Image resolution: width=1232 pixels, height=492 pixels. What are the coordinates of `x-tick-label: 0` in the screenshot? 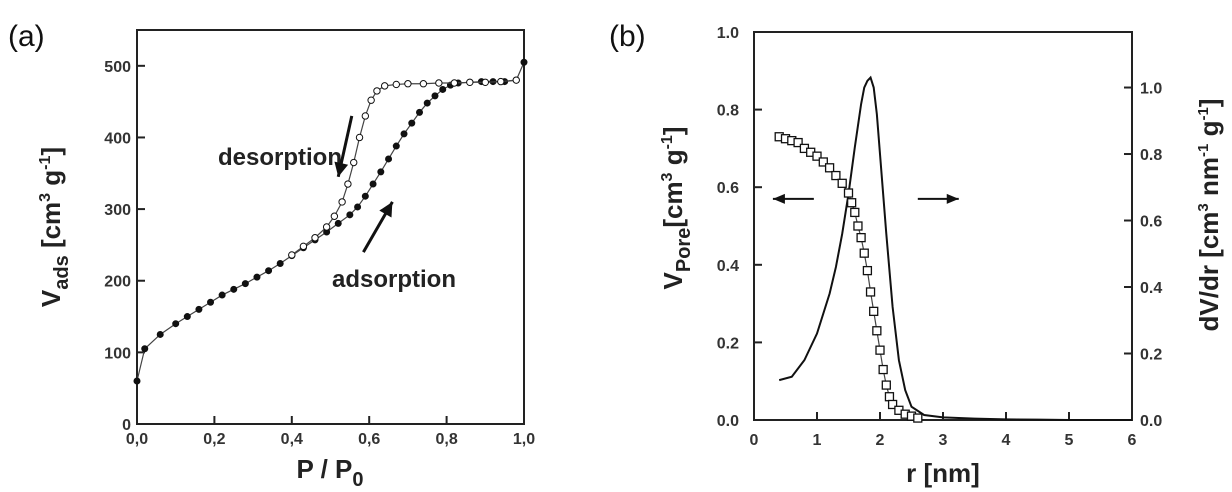 It's located at (754, 440).